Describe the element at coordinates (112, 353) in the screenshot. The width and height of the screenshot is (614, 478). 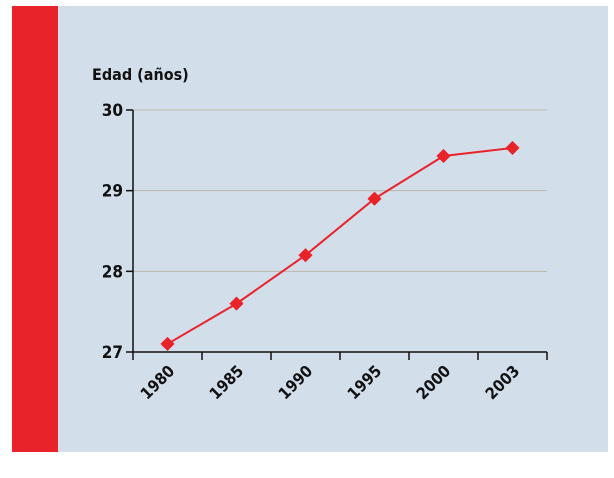
I see `y-tick-label: 27` at that location.